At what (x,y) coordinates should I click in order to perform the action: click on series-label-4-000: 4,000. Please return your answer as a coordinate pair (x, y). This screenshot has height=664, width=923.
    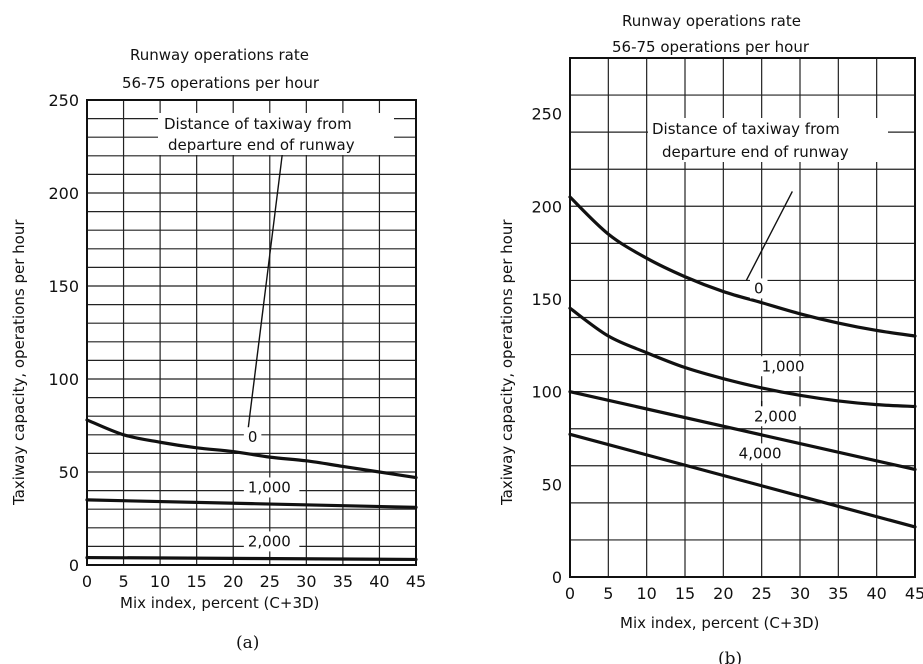
    Looking at the image, I should click on (760, 453).